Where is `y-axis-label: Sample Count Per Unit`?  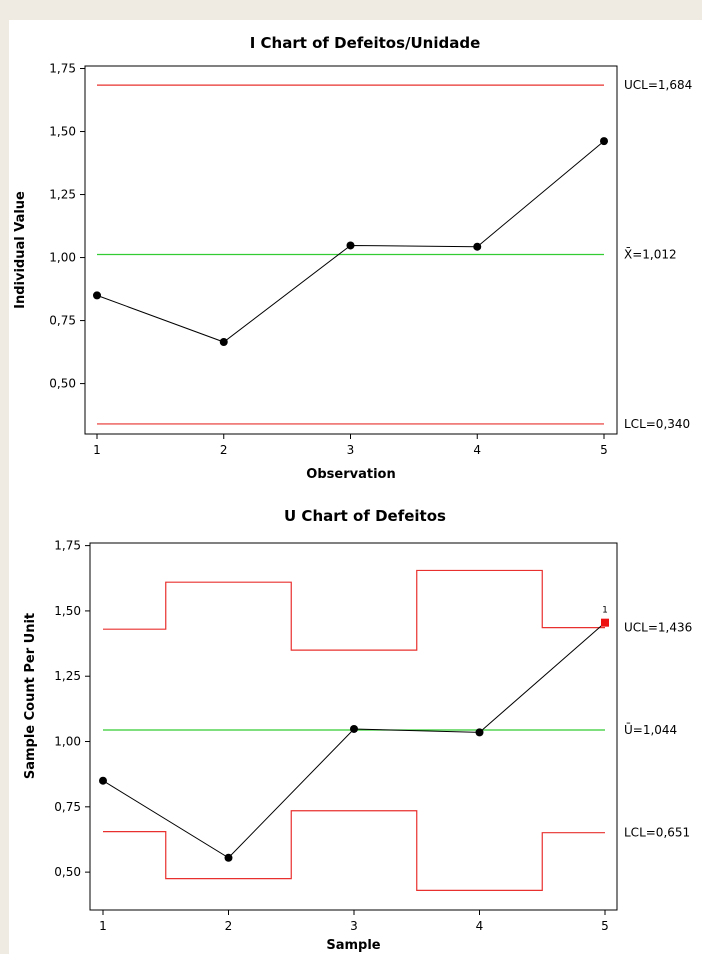
y-axis-label: Sample Count Per Unit is located at coordinates (30, 696).